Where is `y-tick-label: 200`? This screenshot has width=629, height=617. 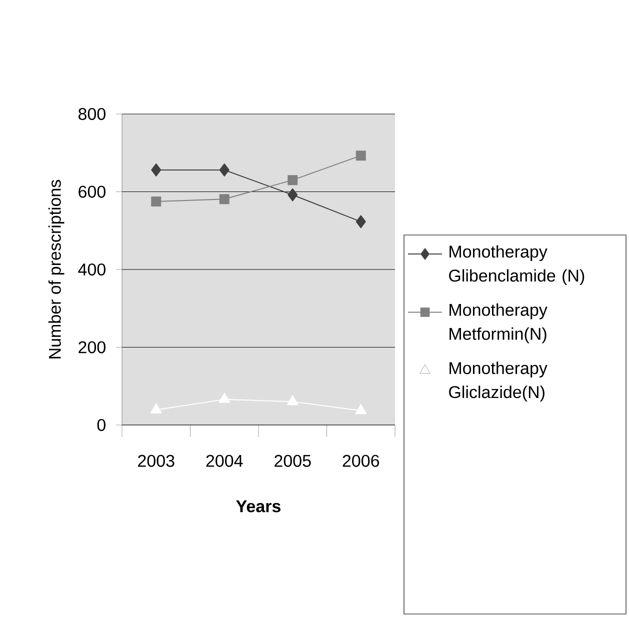 y-tick-label: 200 is located at coordinates (92, 347).